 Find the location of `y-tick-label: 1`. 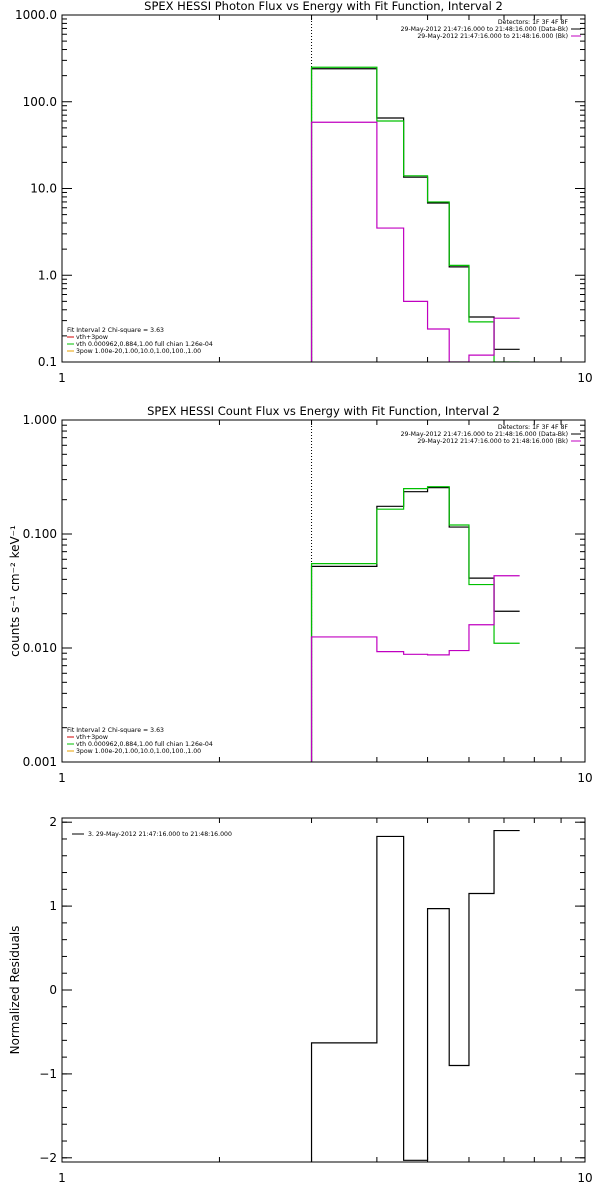

y-tick-label: 1 is located at coordinates (53, 906).